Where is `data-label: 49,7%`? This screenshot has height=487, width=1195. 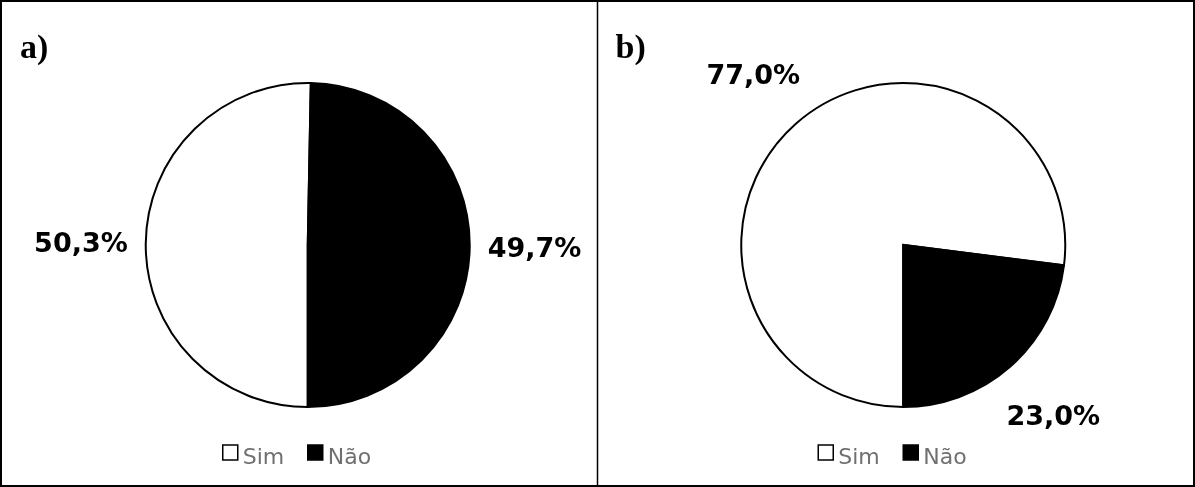
data-label: 49,7% is located at coordinates (534, 247).